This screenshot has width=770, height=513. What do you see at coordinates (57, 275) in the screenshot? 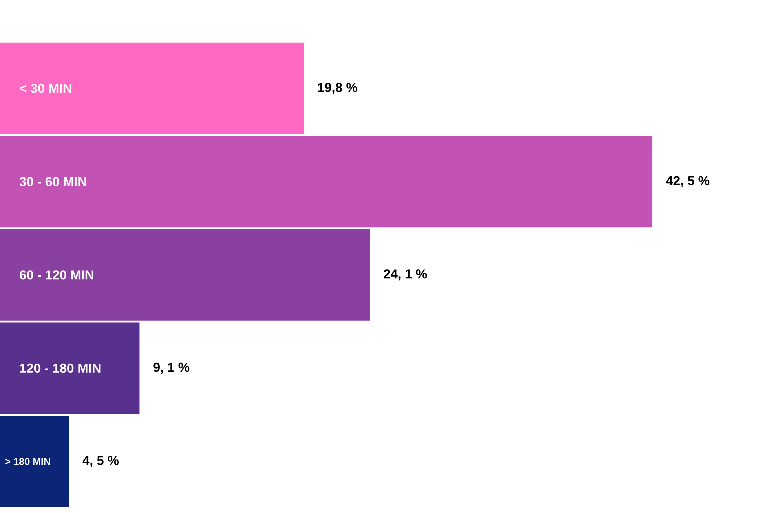
I see `y-tick-label: 60 - 120 MIN` at bounding box center [57, 275].